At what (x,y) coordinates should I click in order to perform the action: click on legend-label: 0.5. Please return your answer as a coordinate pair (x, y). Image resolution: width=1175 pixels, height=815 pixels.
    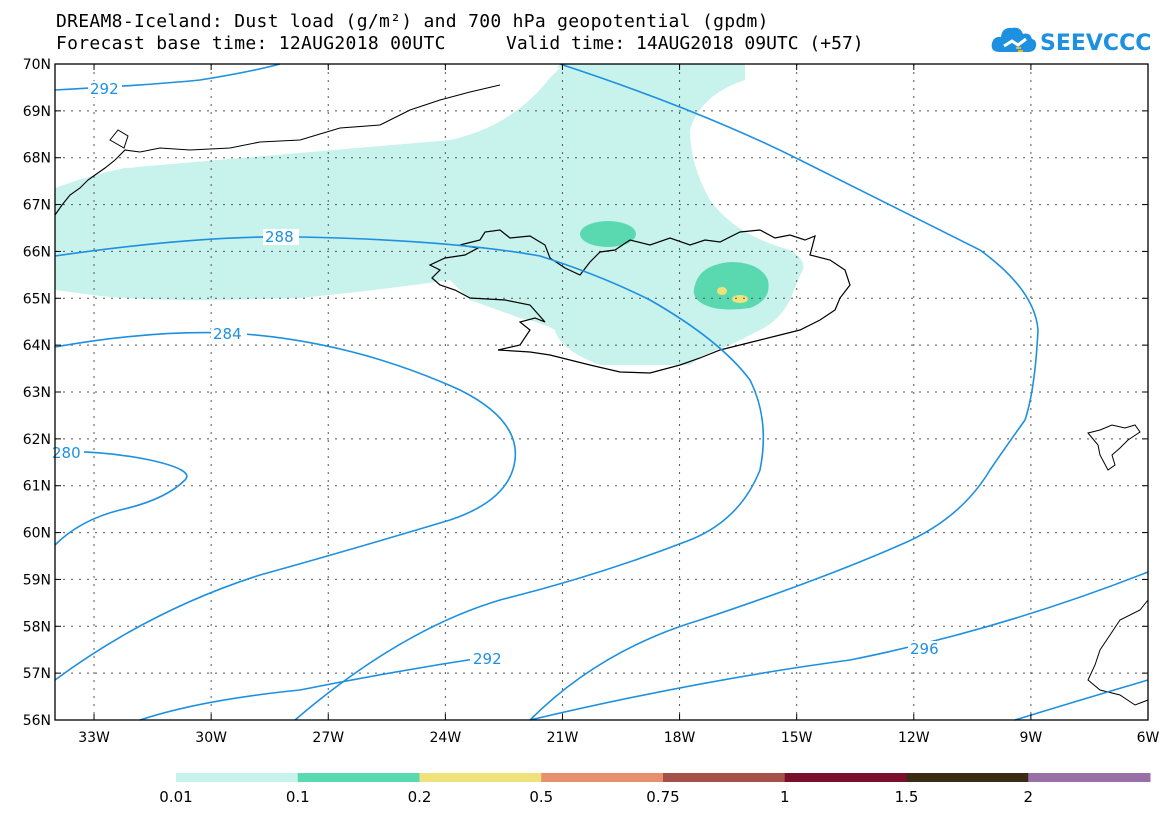
    Looking at the image, I should click on (541, 797).